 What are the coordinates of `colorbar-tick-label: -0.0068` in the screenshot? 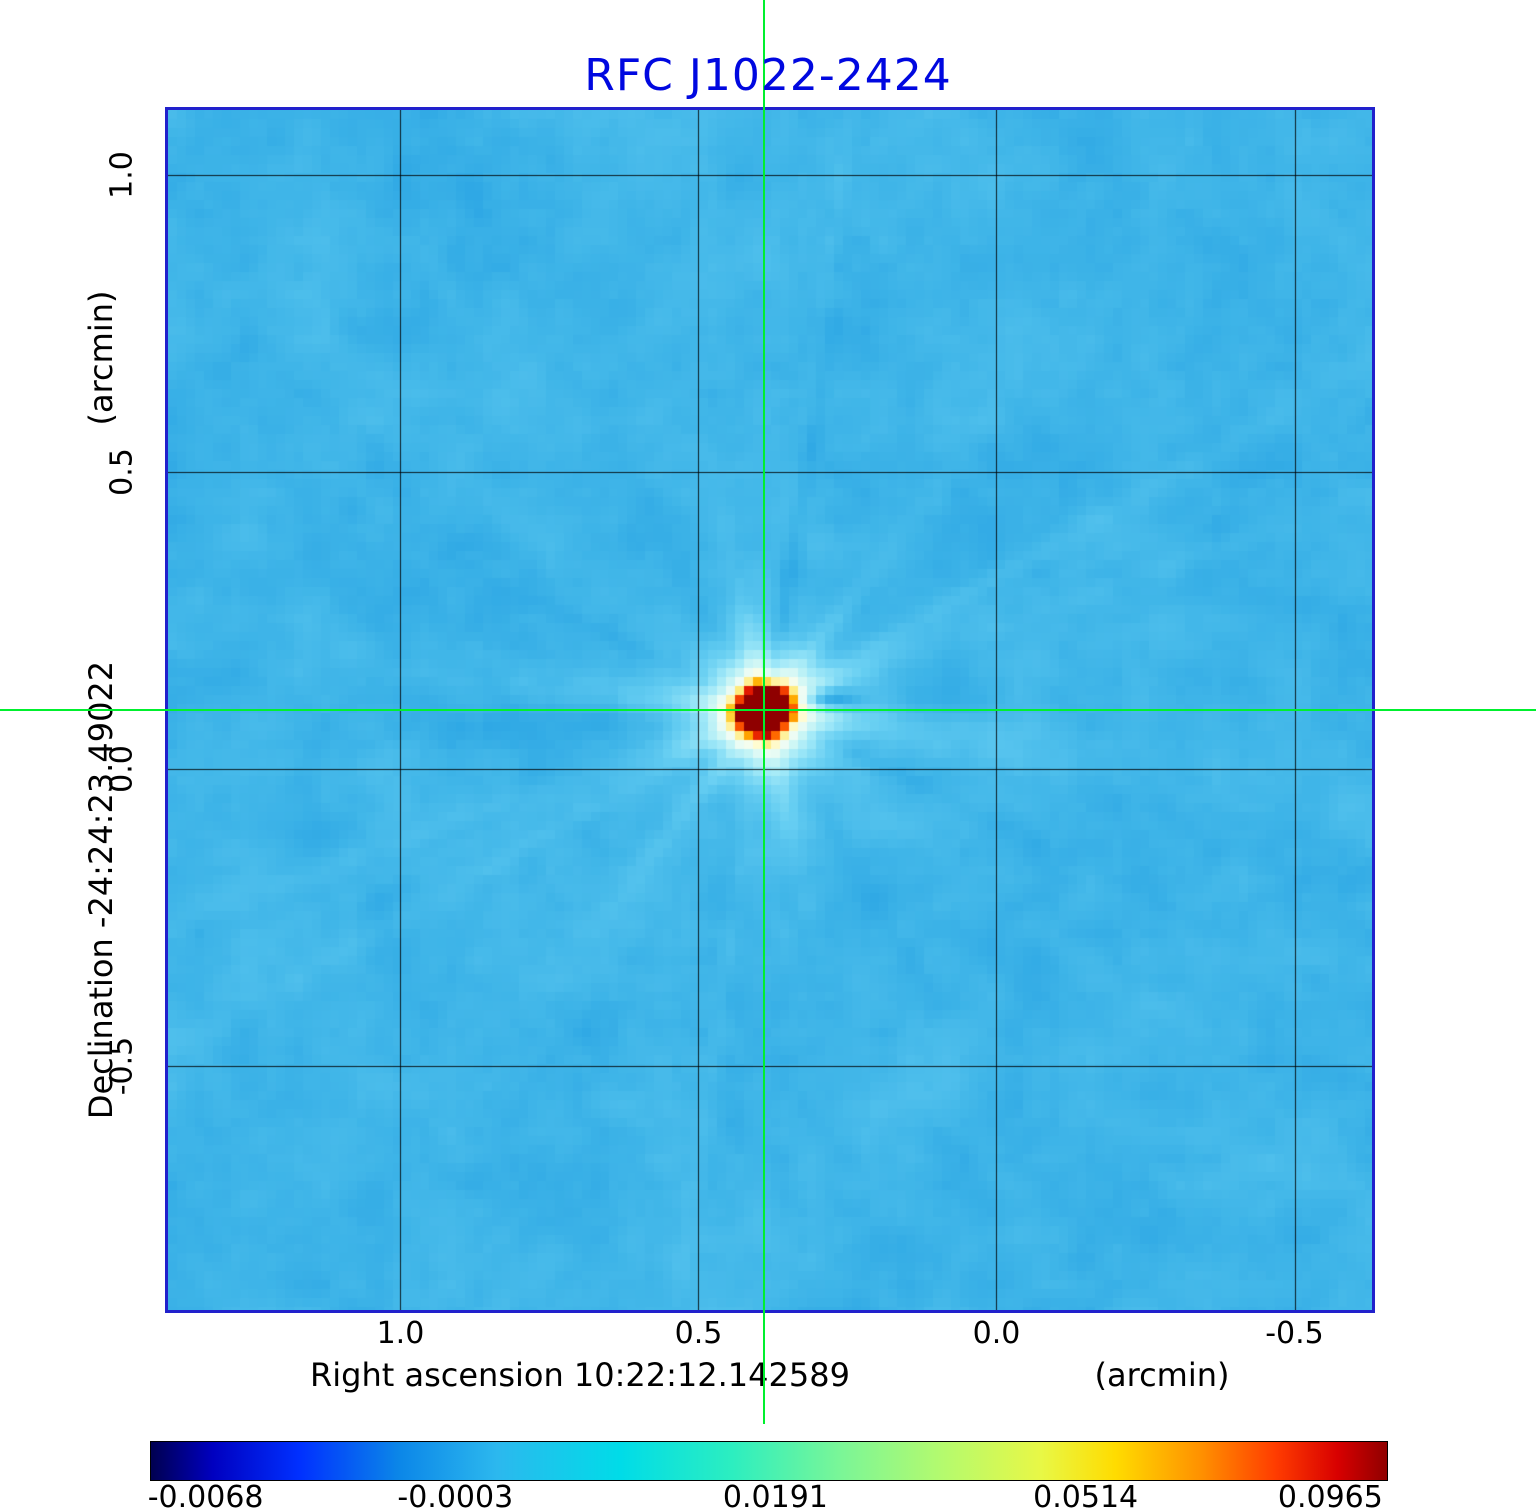 It's located at (205, 1495).